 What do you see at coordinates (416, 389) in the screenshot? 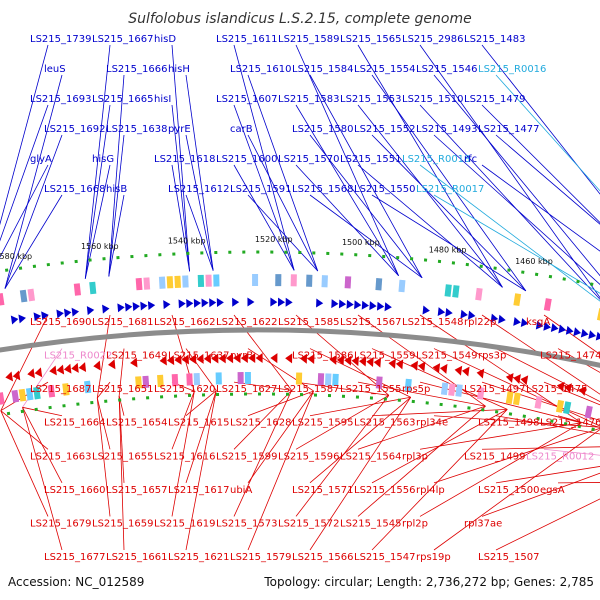
I see `gene-label: rps5p` at bounding box center [416, 389].